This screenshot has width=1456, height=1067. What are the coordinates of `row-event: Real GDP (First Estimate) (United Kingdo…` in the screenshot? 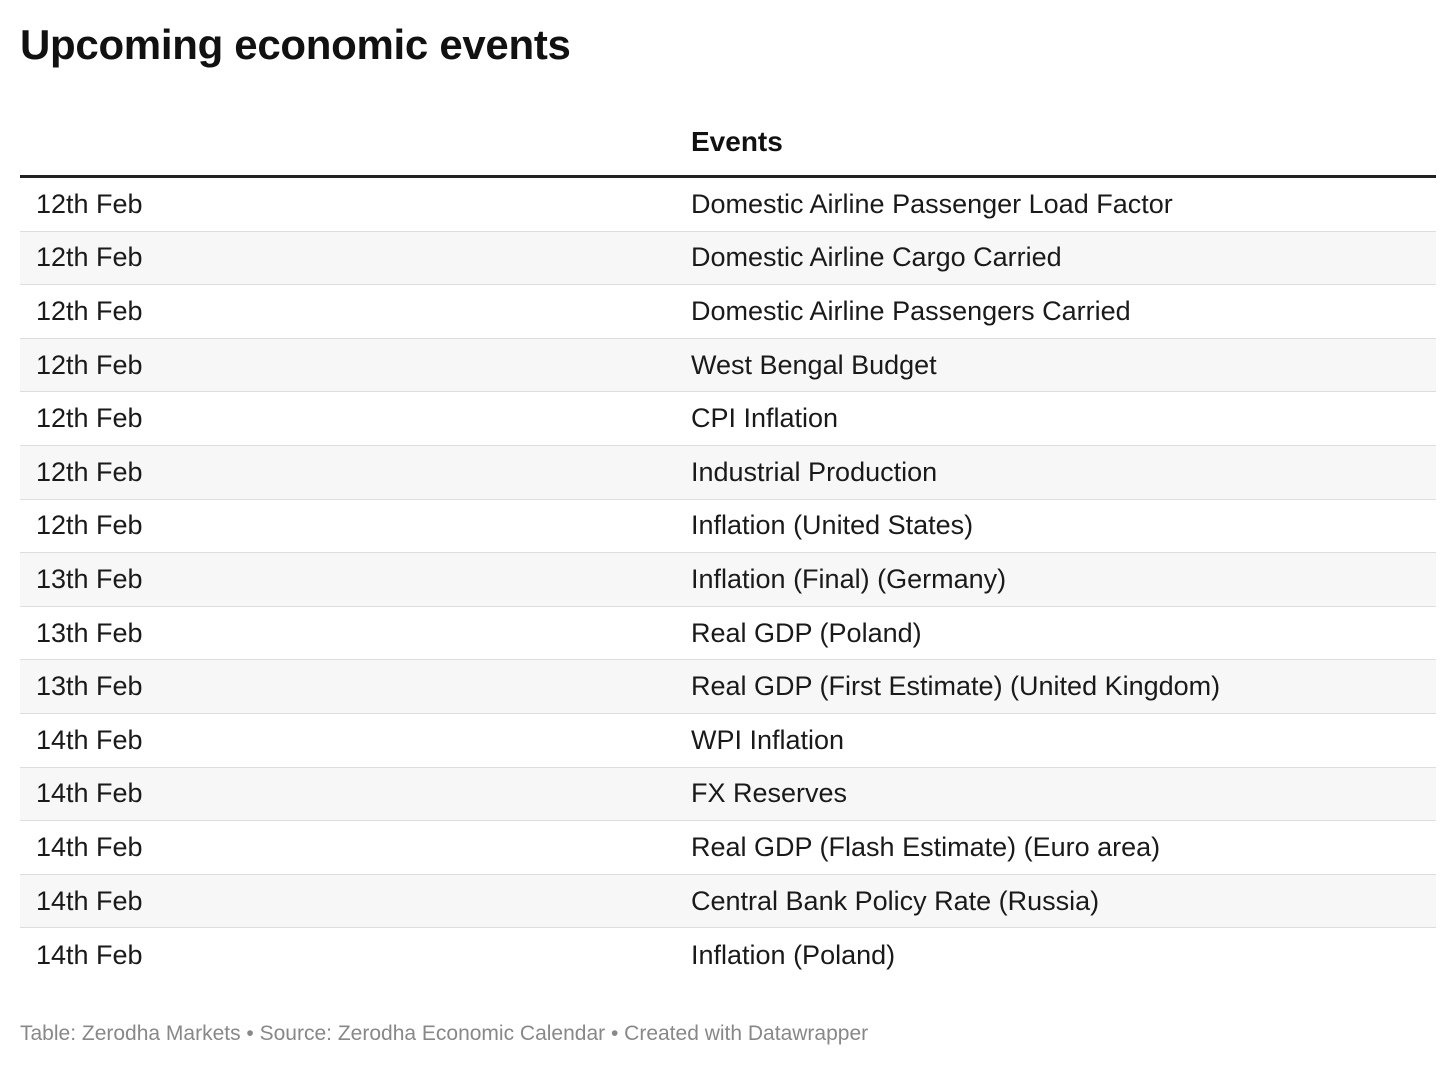 It's located at (956, 686).